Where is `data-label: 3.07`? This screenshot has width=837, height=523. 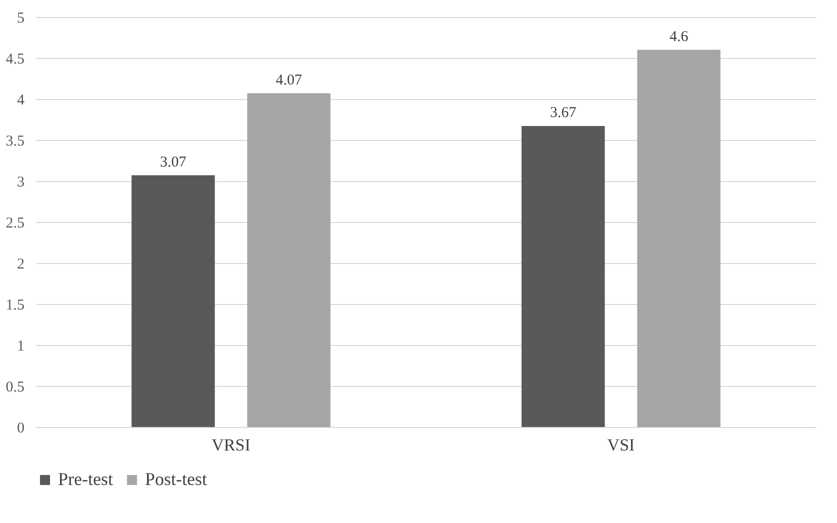 data-label: 3.07 is located at coordinates (173, 162).